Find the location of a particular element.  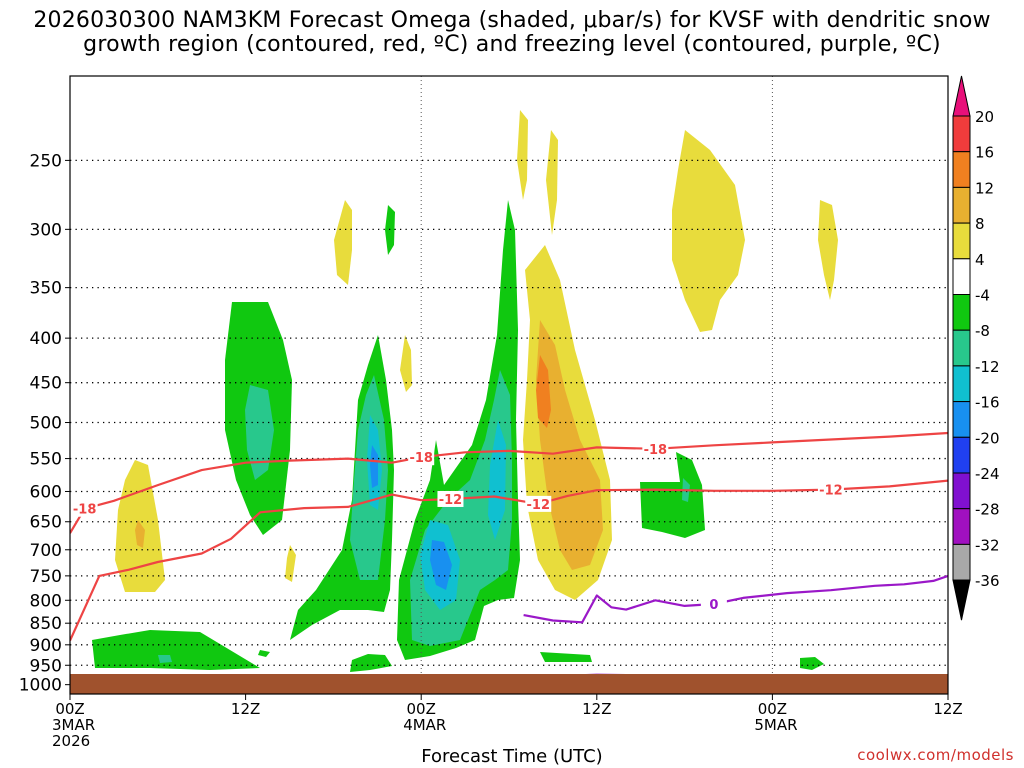

colorbar-label: -4 is located at coordinates (982, 296).